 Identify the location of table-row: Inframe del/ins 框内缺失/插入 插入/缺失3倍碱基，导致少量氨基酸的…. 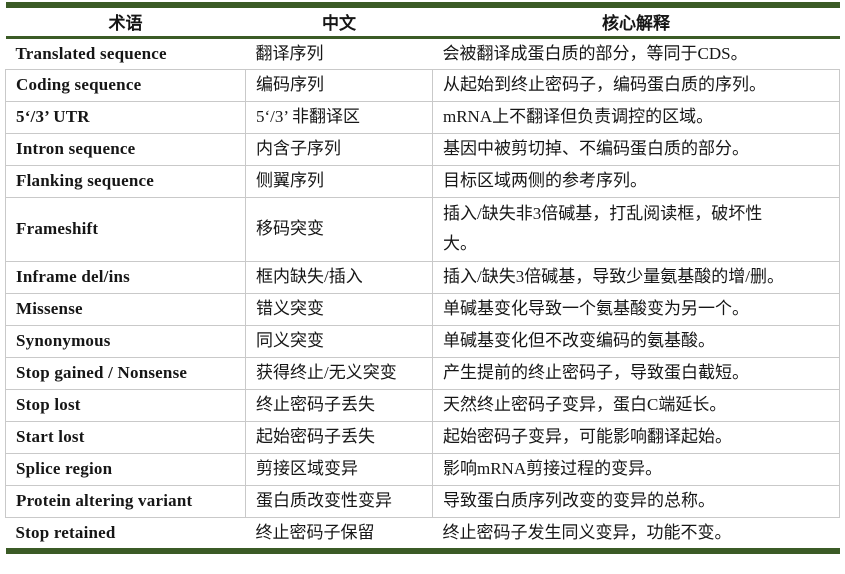
(422, 277).